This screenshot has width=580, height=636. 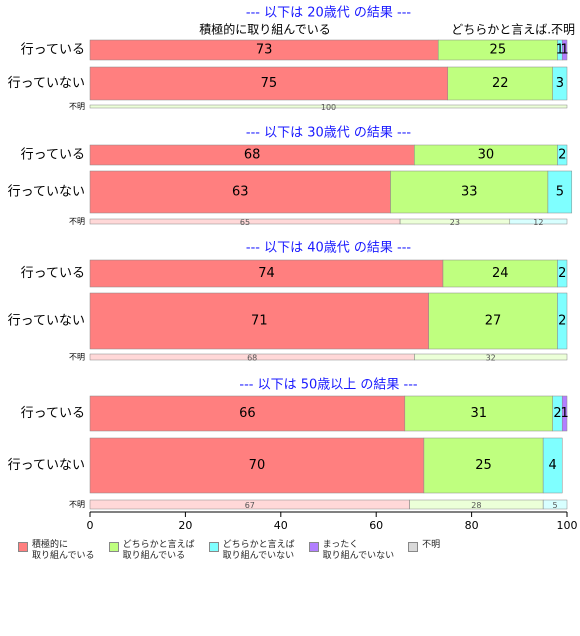 I want to click on legend-item: まったく 取り組んでいない, so click(x=351, y=551).